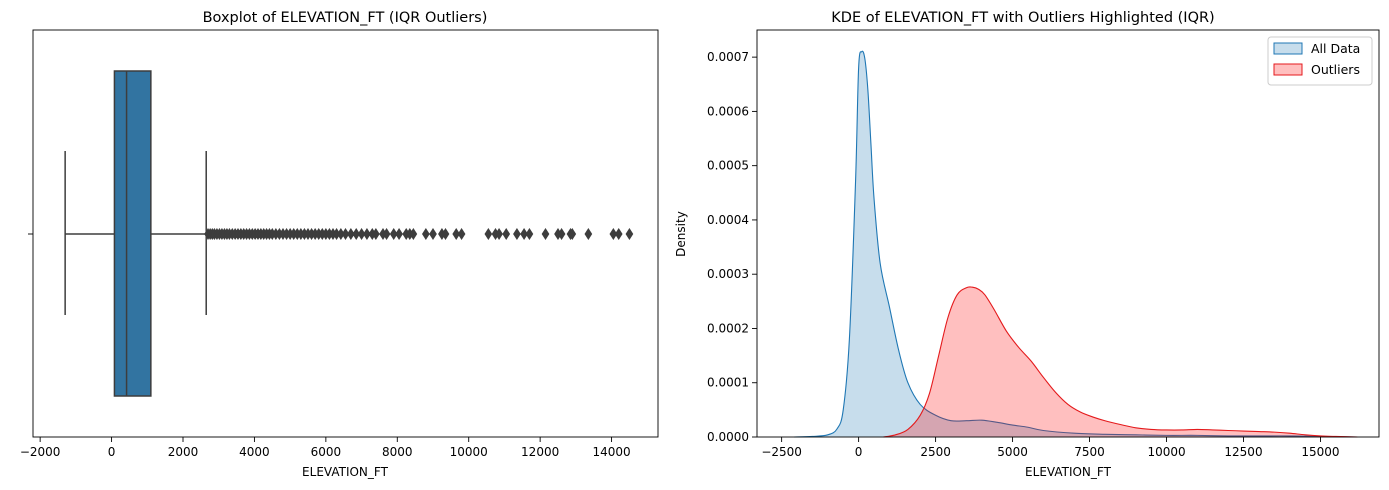 The width and height of the screenshot is (1389, 490). I want to click on boxplot-x-ticks: −2000 0 2000 4000 6000 8000 10000 12000 14000, so click(325, 448).